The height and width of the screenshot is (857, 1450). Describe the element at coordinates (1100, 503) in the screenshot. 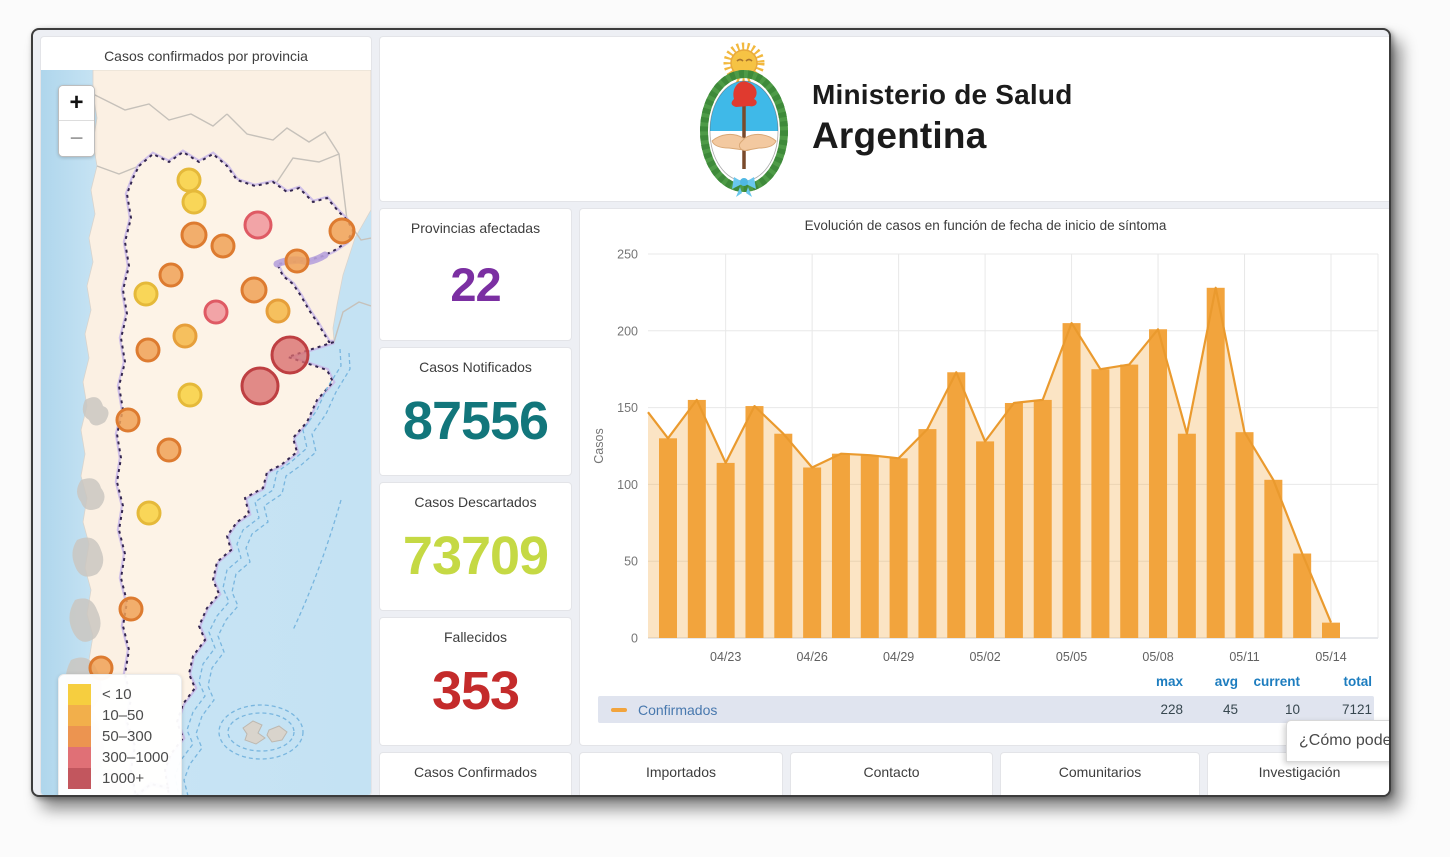

I see `confirmados-bar-05/06` at that location.